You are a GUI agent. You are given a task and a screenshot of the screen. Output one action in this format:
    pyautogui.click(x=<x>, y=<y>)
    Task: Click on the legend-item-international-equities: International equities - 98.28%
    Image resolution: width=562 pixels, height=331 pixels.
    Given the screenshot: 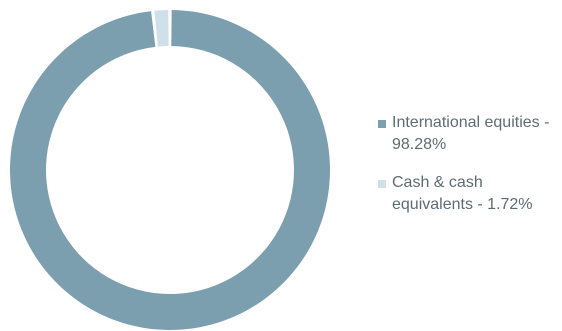 What is the action you would take?
    pyautogui.click(x=468, y=134)
    